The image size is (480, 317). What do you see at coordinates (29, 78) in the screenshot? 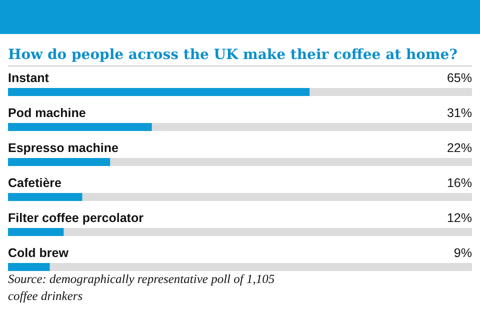
I see `y-tick-label: Instant` at bounding box center [29, 78].